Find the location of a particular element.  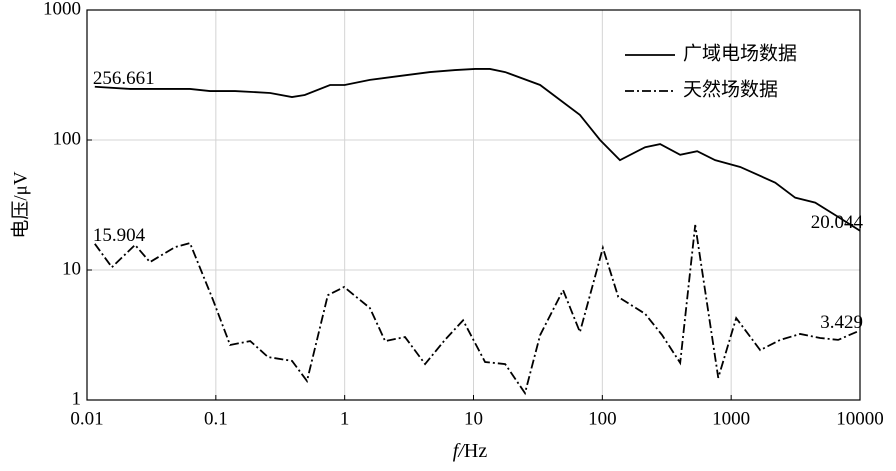

value-label: 20.044 is located at coordinates (837, 222).